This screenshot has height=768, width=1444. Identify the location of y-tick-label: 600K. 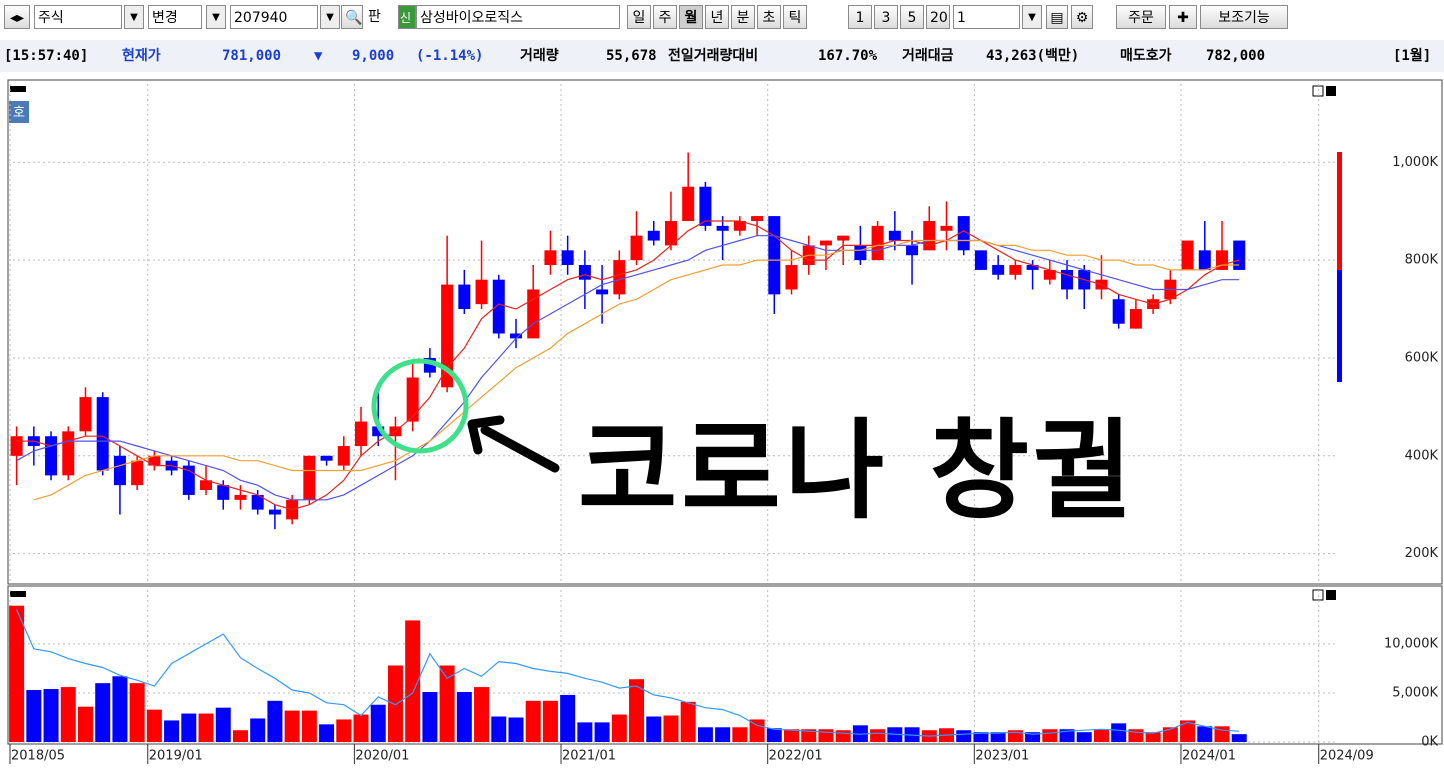
(1422, 357).